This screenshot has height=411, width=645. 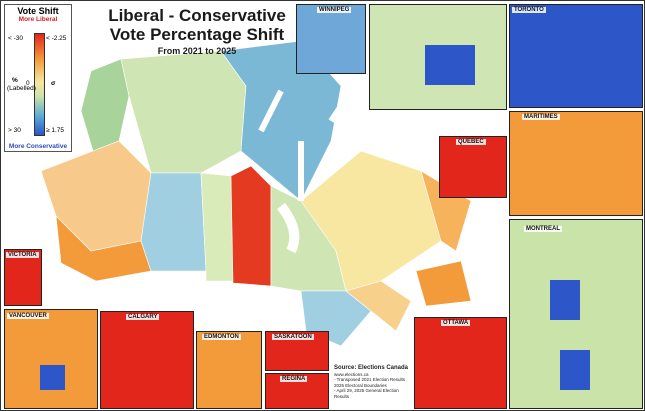 I want to click on title-line-3: From 2021 to 2025, so click(x=197, y=51).